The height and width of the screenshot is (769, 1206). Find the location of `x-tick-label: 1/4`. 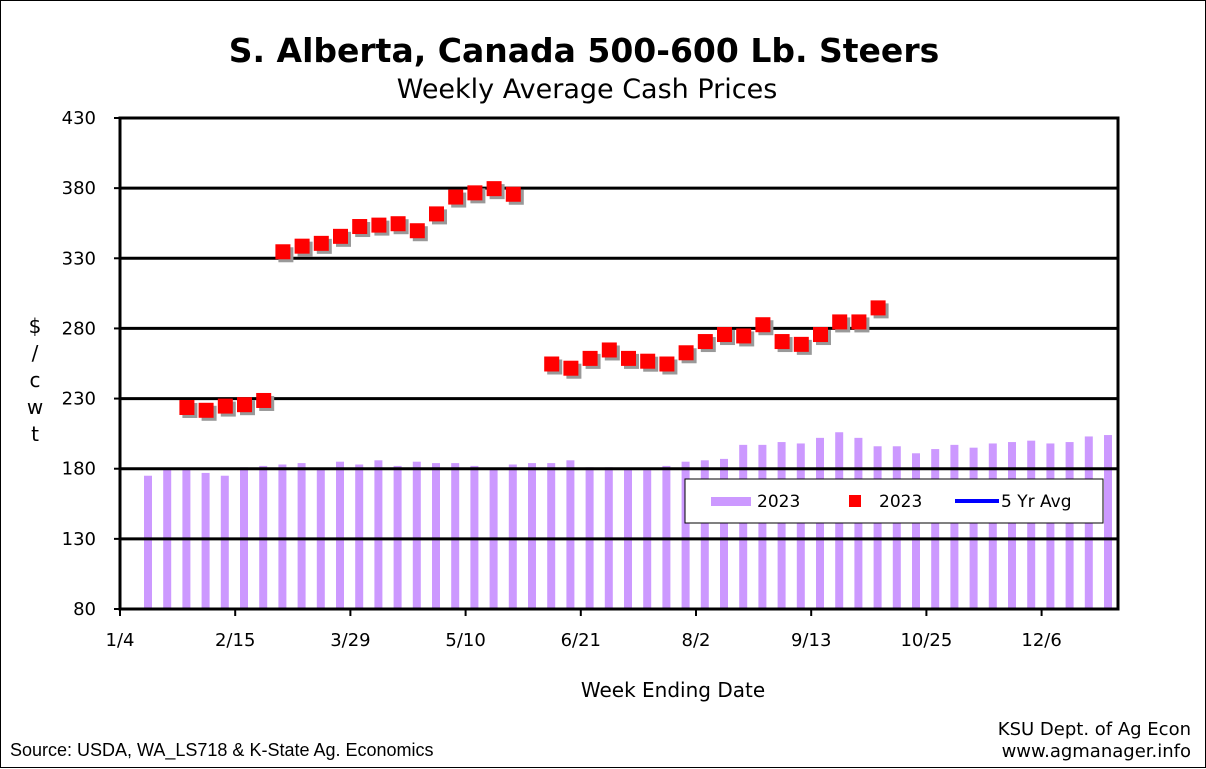

x-tick-label: 1/4 is located at coordinates (120, 640).